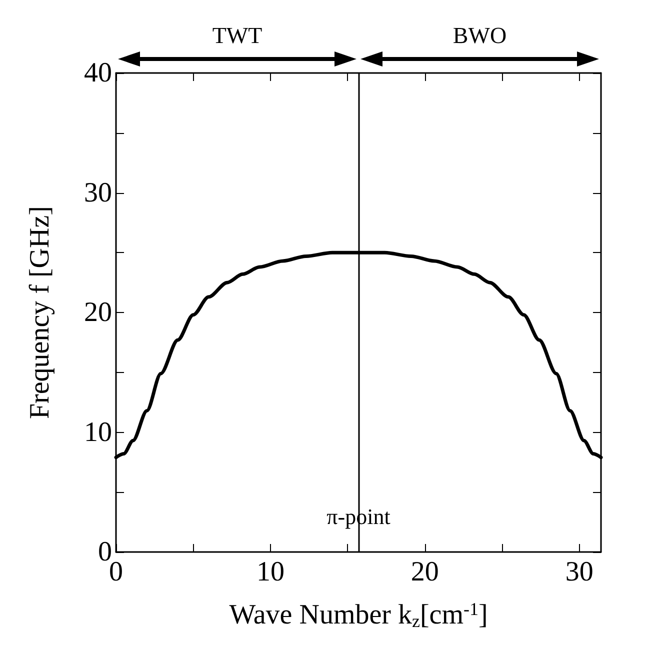 The height and width of the screenshot is (652, 649). Describe the element at coordinates (98, 432) in the screenshot. I see `y-tick-label: 10` at that location.